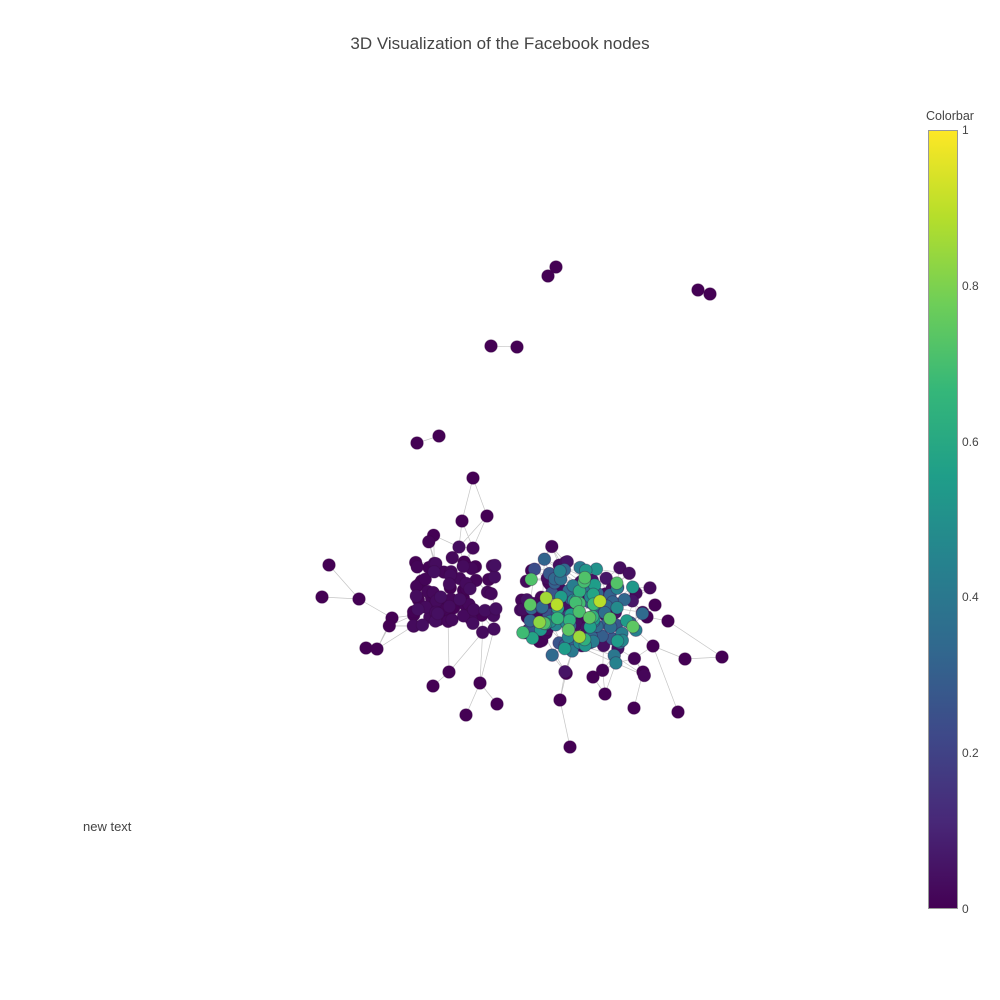 Image resolution: width=1000 pixels, height=1000 pixels. I want to click on annotation-new-text: new text, so click(107, 826).